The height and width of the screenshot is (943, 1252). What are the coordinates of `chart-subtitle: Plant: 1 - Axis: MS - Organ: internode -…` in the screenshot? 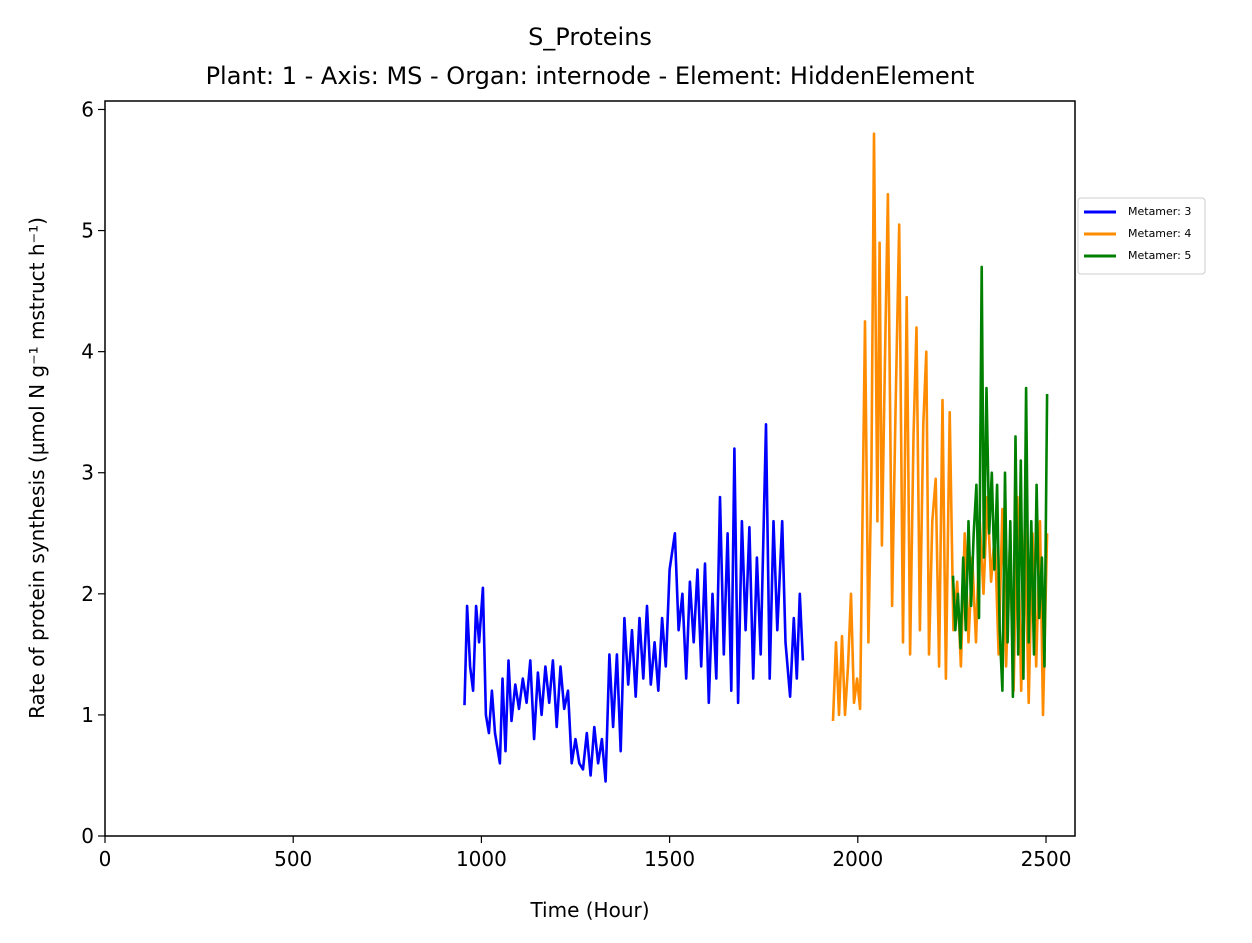 It's located at (590, 76).